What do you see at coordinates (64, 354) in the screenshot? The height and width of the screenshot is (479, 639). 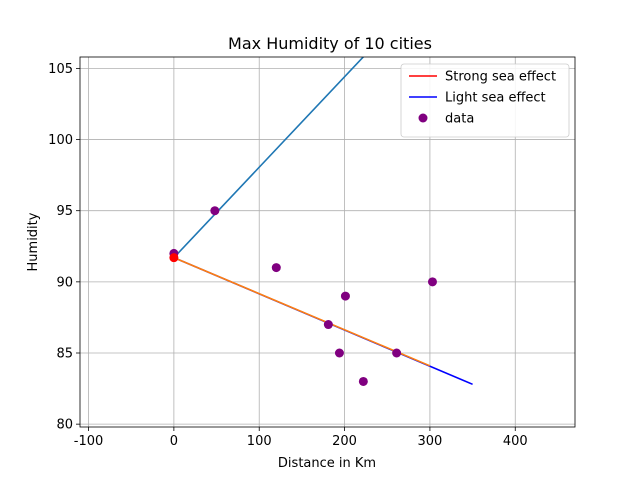 I see `y-tick-label: 85` at bounding box center [64, 354].